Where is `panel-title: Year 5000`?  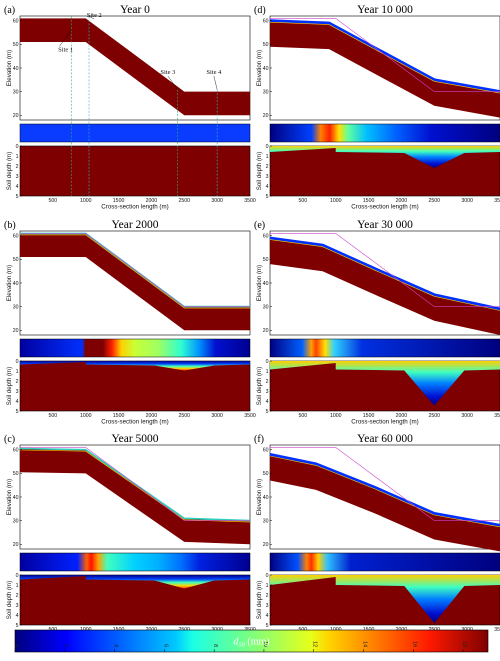
panel-title: Year 5000 is located at coordinates (134, 439).